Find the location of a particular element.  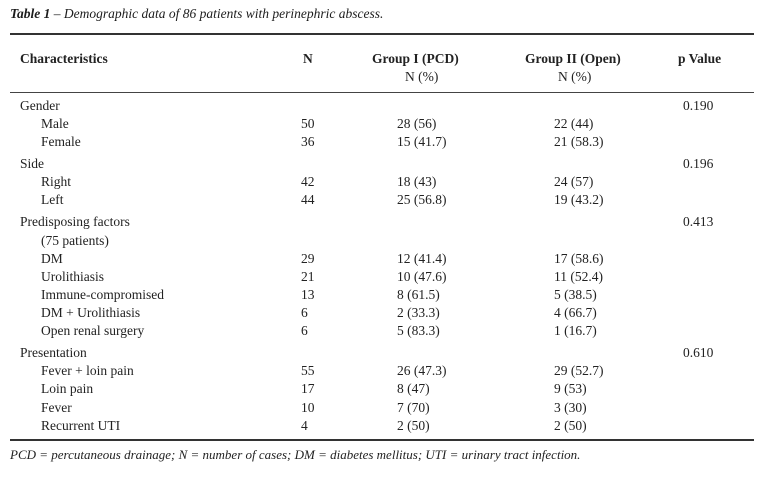

row-label: Gender is located at coordinates (40, 105).